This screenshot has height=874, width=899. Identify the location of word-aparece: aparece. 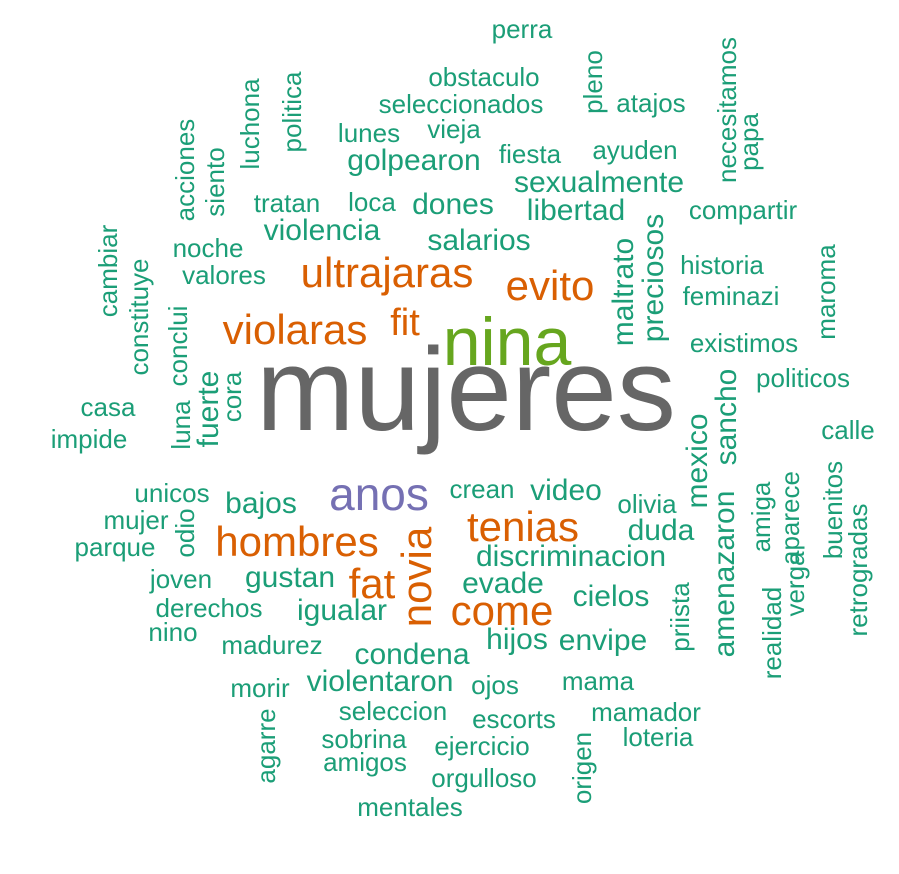
(790, 518).